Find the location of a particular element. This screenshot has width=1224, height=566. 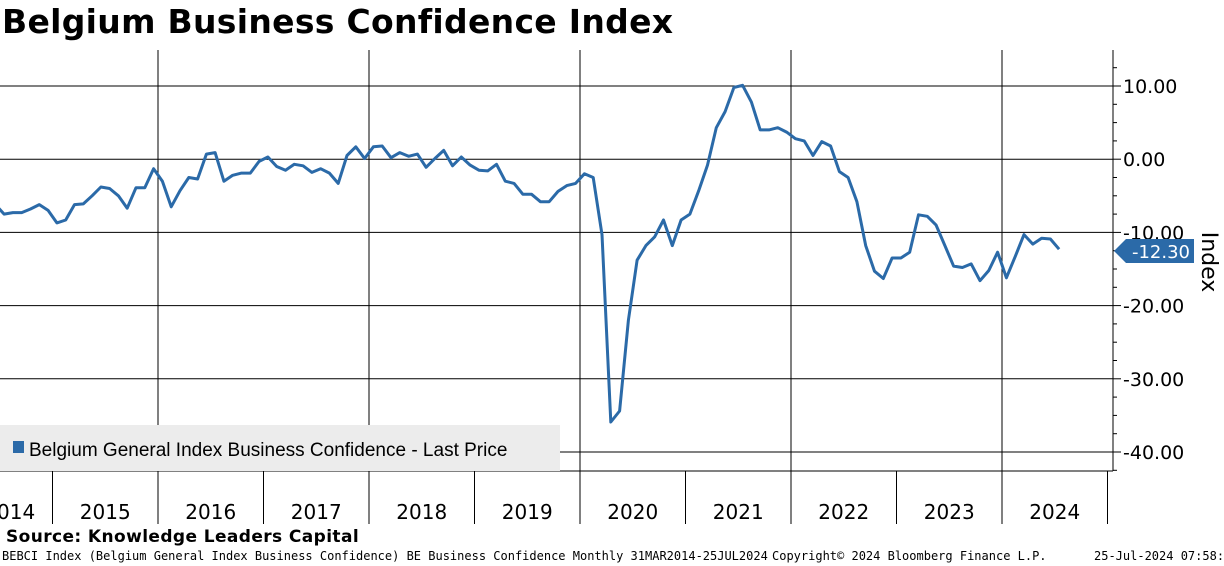

last-value-label: -12.30 is located at coordinates (1161, 252).